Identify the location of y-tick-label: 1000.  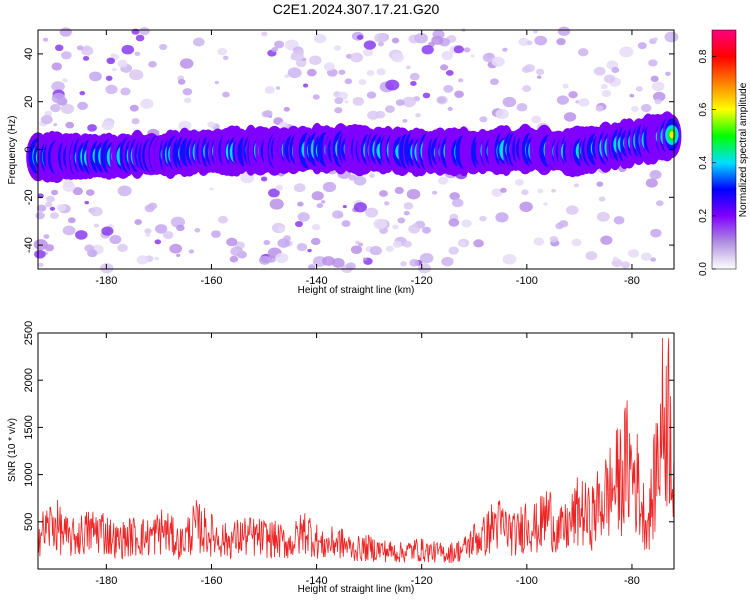
(29, 474).